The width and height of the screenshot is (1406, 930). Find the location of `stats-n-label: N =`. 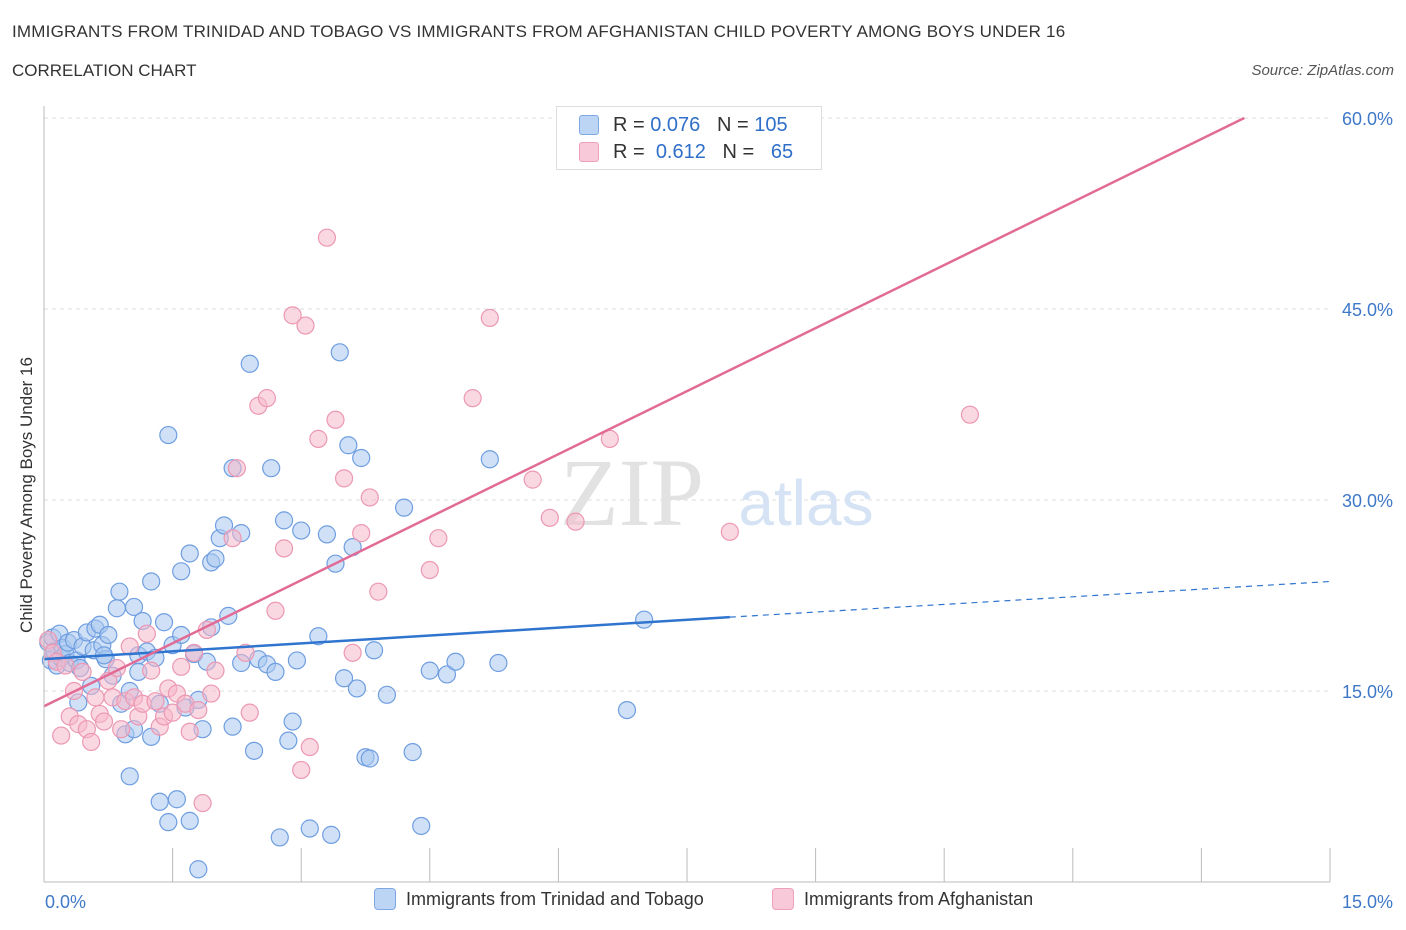

stats-n-label: N = is located at coordinates (732, 124).